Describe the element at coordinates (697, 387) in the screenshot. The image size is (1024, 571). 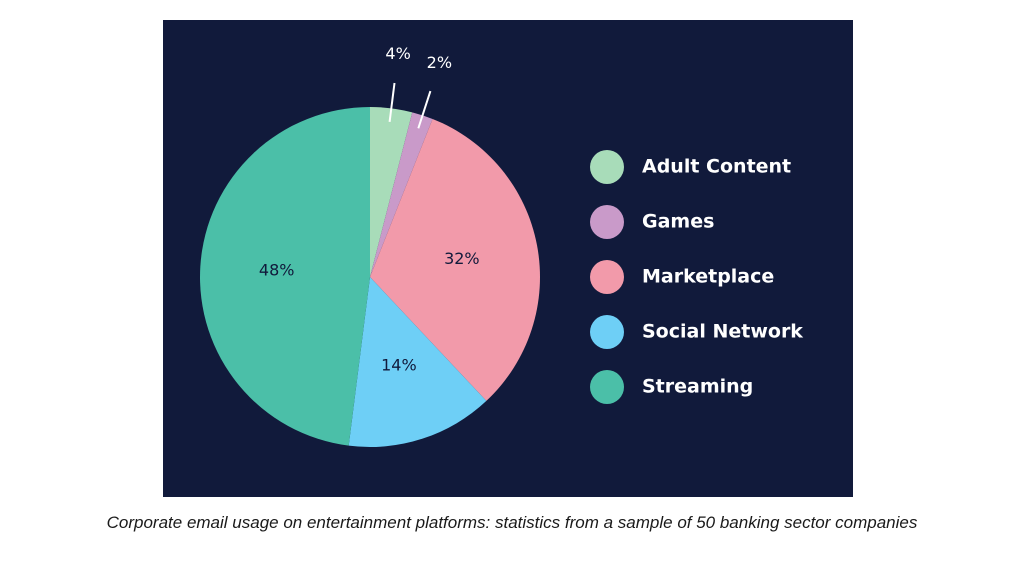
I see `legend-label-streaming: Streaming` at that location.